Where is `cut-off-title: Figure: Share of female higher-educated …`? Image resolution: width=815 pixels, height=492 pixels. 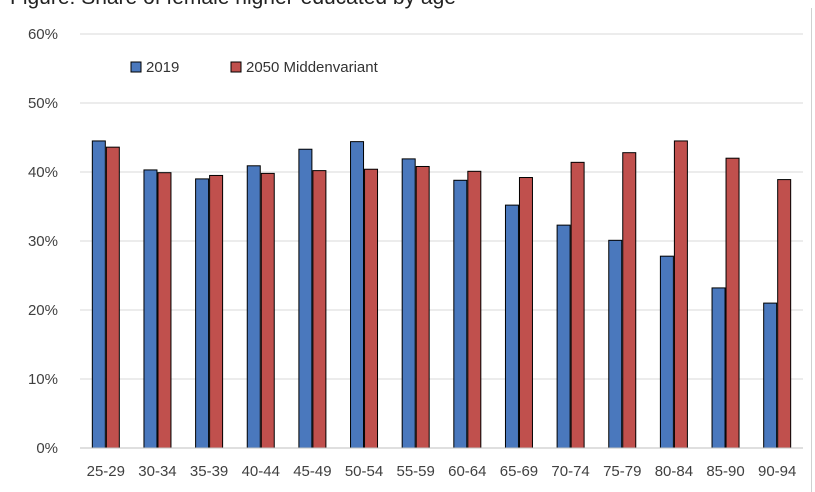
cut-off-title: Figure: Share of female higher-educated … is located at coordinates (270, 5).